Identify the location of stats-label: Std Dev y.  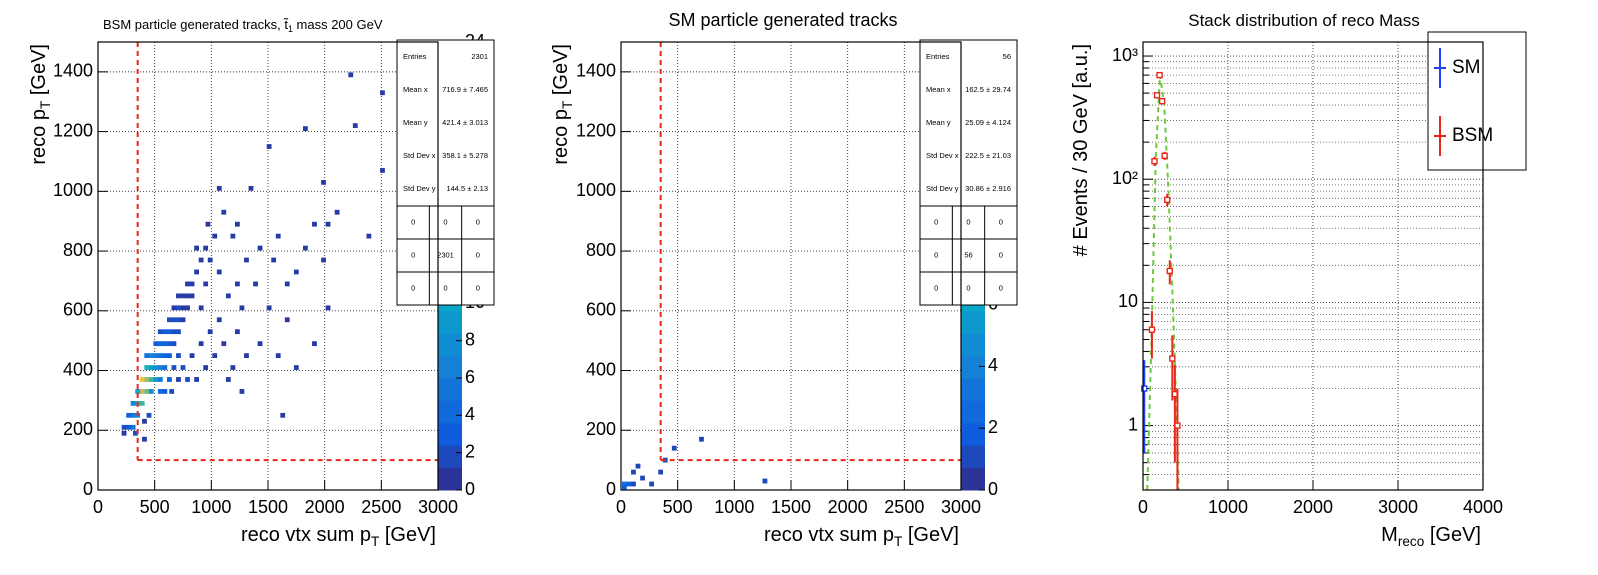
(419, 188).